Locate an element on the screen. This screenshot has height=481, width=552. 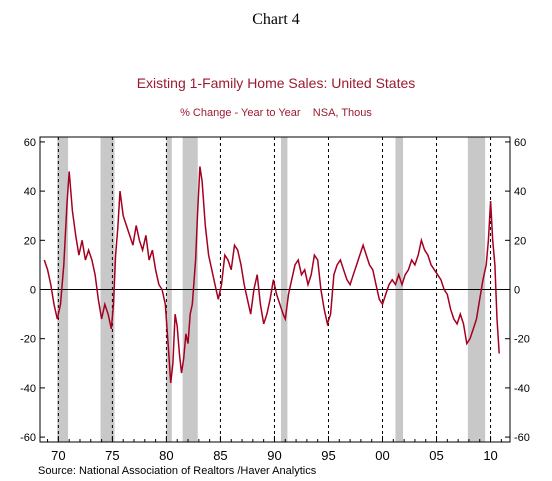
x-tick-label: 80 is located at coordinates (166, 455).